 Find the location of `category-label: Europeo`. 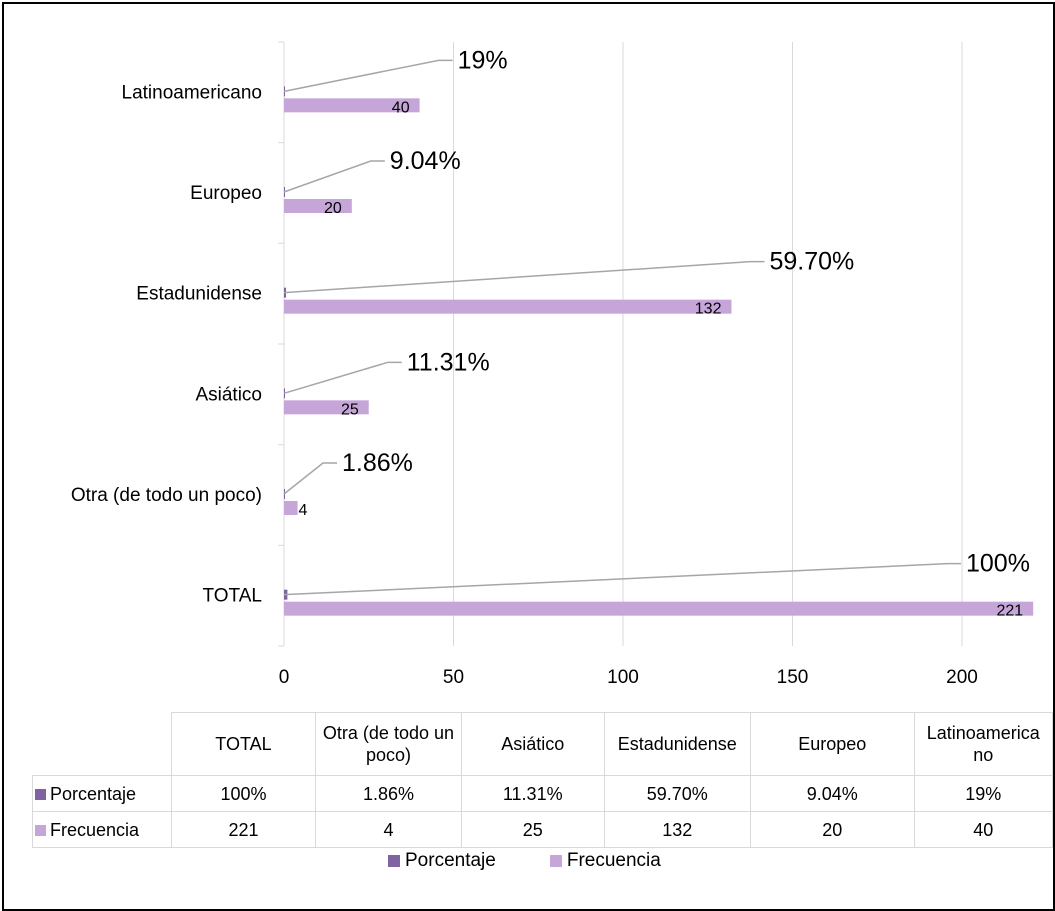

category-label: Europeo is located at coordinates (226, 193).